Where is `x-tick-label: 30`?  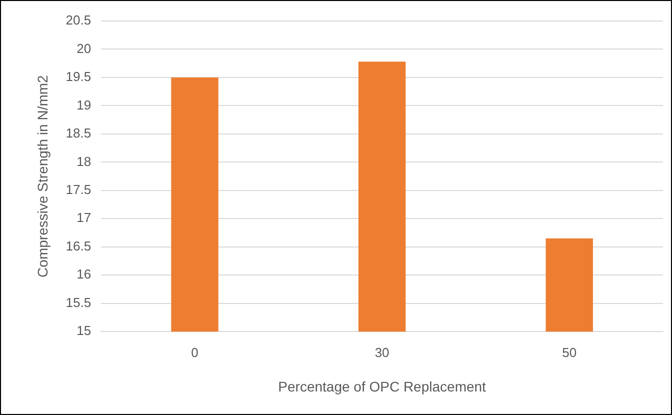
x-tick-label: 30 is located at coordinates (382, 352).